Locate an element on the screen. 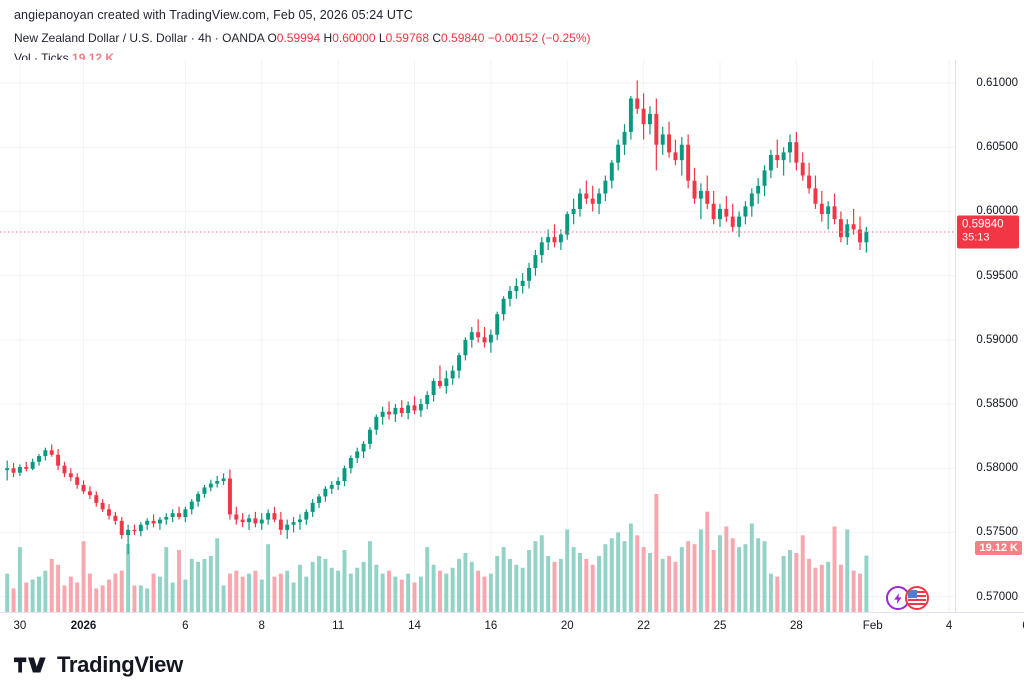 Image resolution: width=1024 pixels, height=696 pixels. time-tick-label: Feb is located at coordinates (872, 626).